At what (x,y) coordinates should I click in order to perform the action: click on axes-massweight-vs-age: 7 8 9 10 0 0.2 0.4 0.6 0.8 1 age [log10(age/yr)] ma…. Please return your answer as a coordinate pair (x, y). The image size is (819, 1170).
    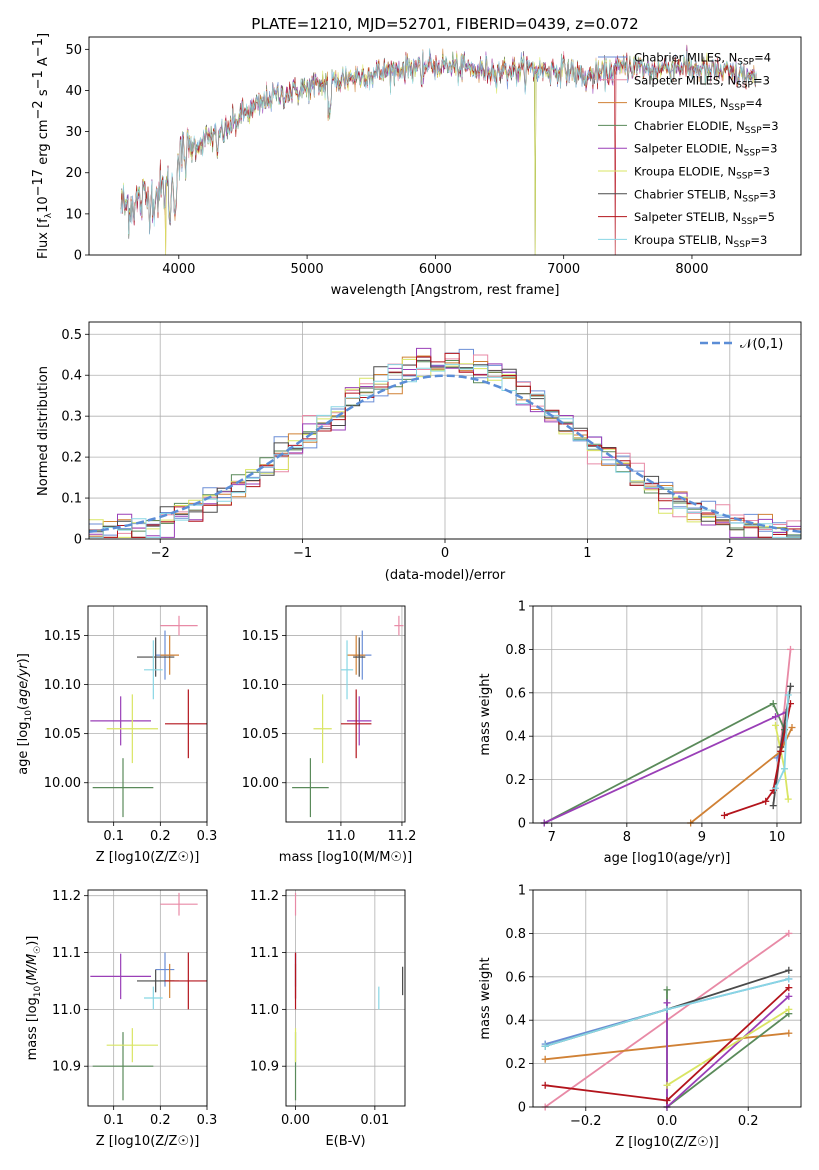
    Looking at the image, I should click on (640, 733).